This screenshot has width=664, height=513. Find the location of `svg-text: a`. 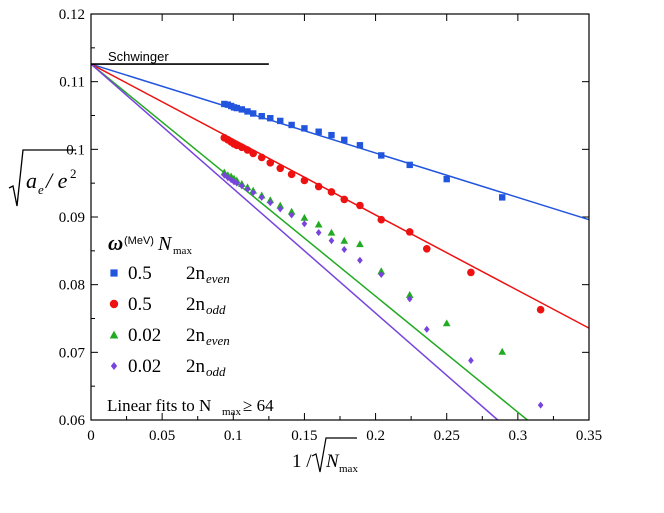

svg-text: a is located at coordinates (31, 180).